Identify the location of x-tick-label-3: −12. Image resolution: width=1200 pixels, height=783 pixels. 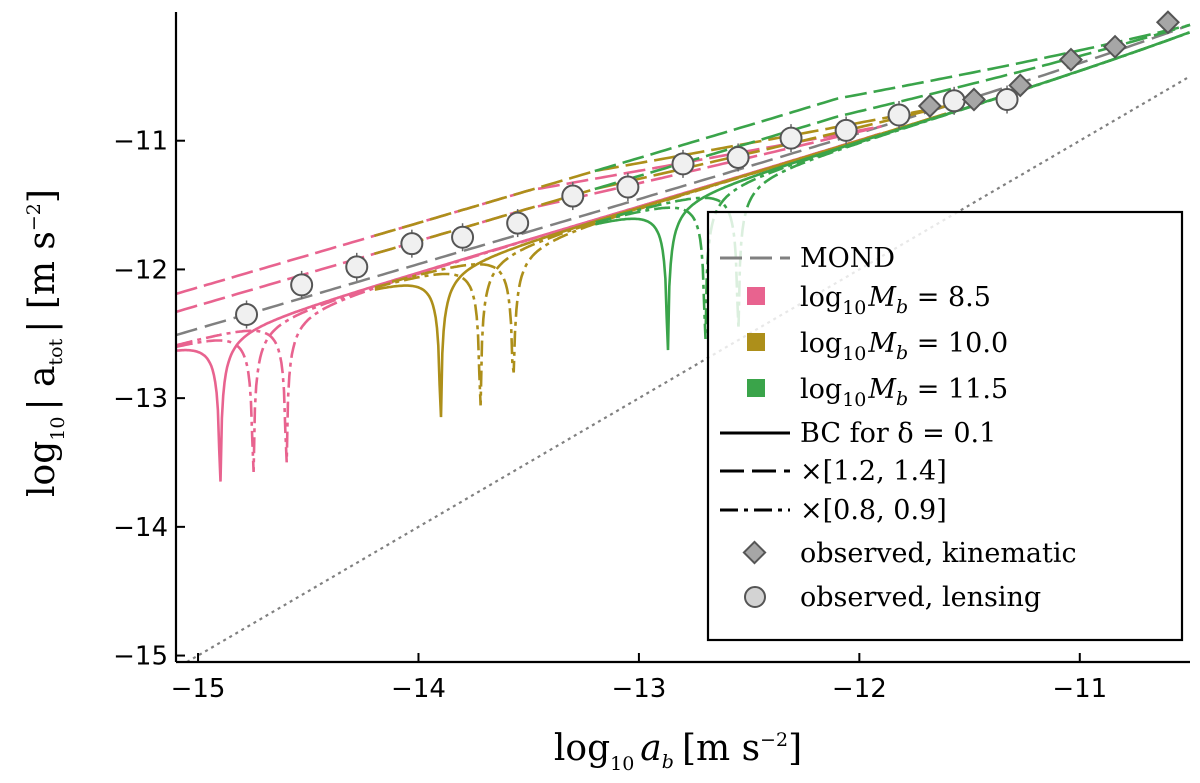
(859, 689).